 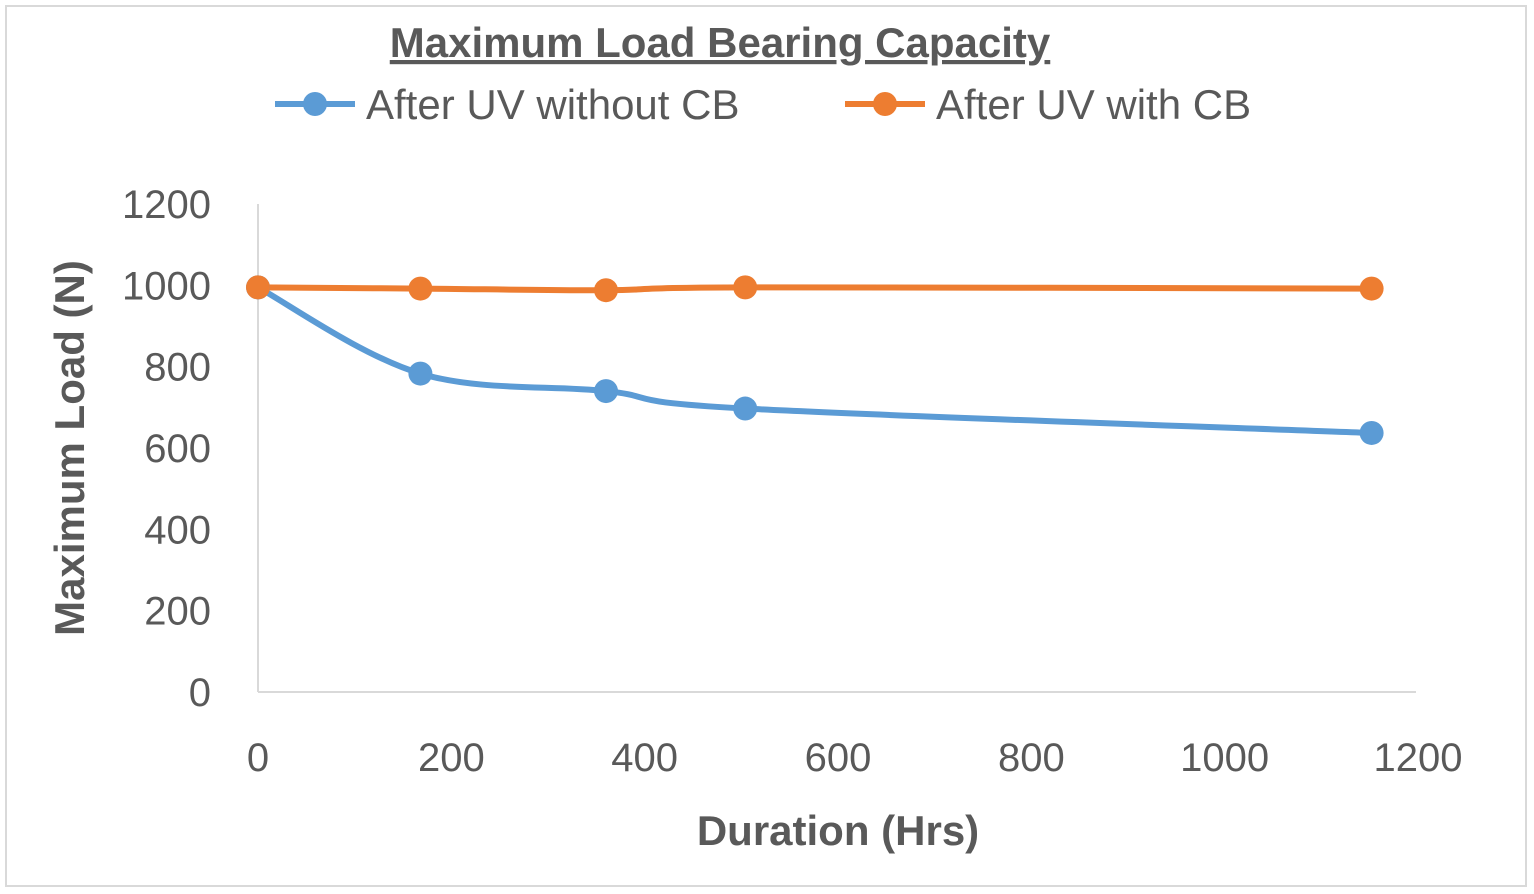 What do you see at coordinates (838, 830) in the screenshot?
I see `x-axis-title: Duration (Hrs)` at bounding box center [838, 830].